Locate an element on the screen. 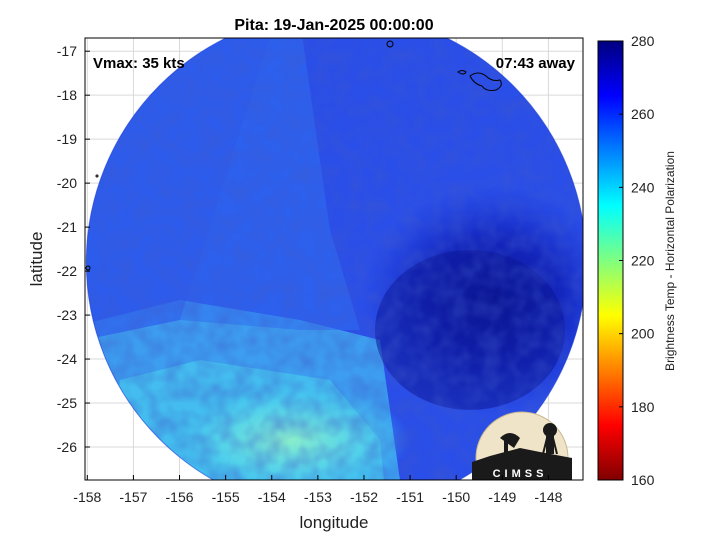 The height and width of the screenshot is (540, 720). y-tick-label: -20 is located at coordinates (67, 183).